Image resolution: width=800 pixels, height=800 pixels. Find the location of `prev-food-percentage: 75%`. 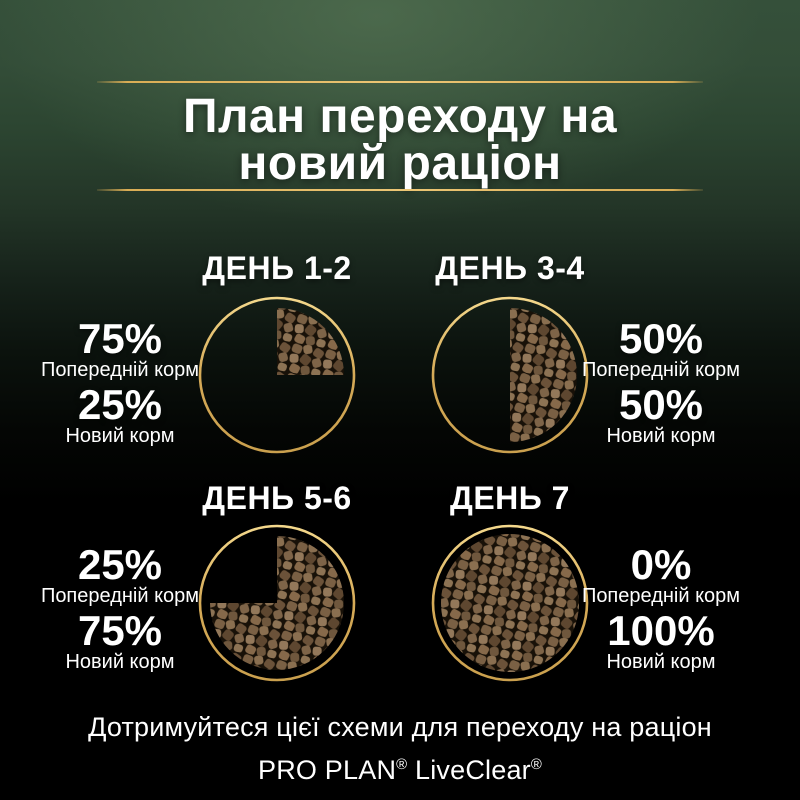

prev-food-percentage: 75% is located at coordinates (120, 338).